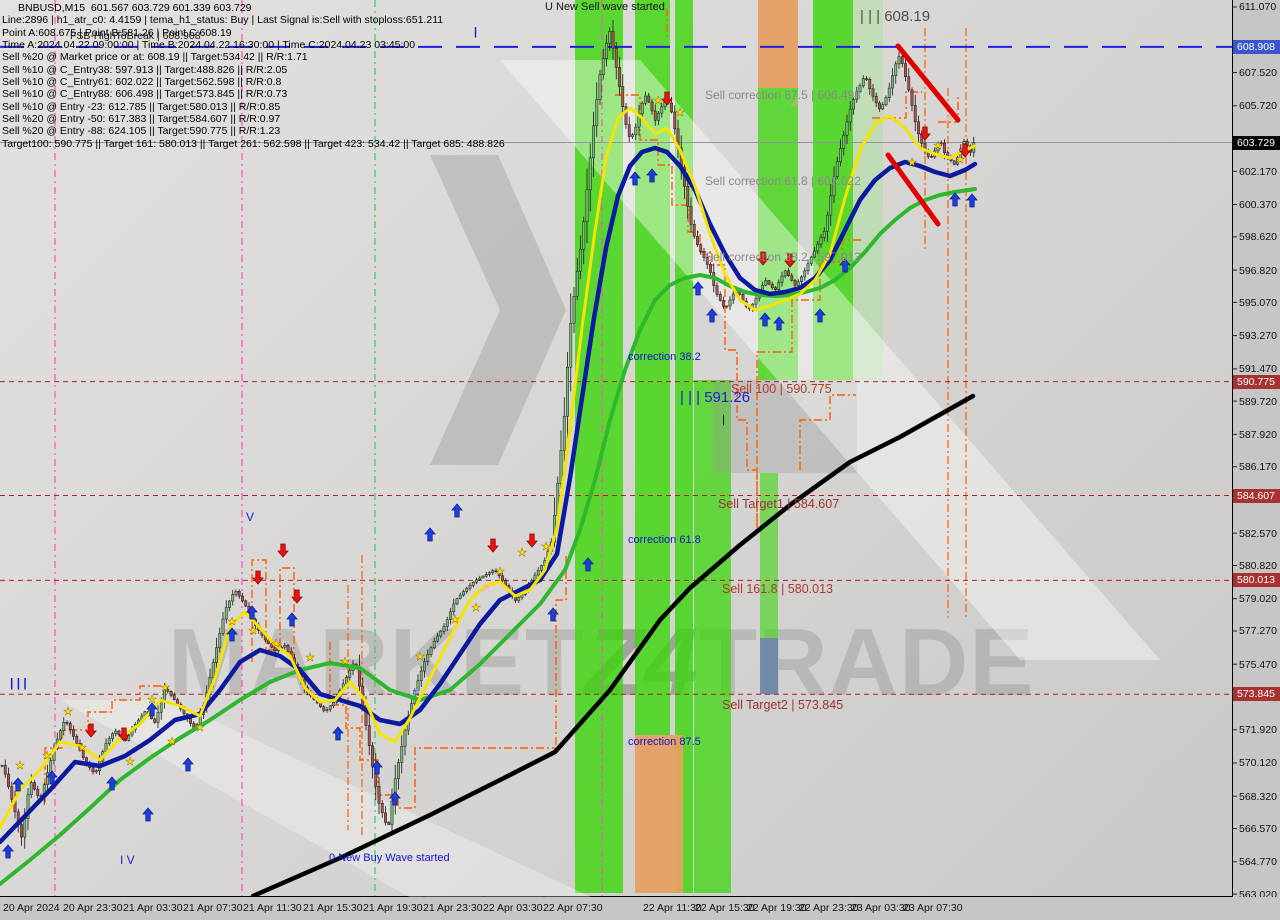 The height and width of the screenshot is (920, 1280). What do you see at coordinates (724, 419) in the screenshot?
I see `annotation-label: |` at bounding box center [724, 419].